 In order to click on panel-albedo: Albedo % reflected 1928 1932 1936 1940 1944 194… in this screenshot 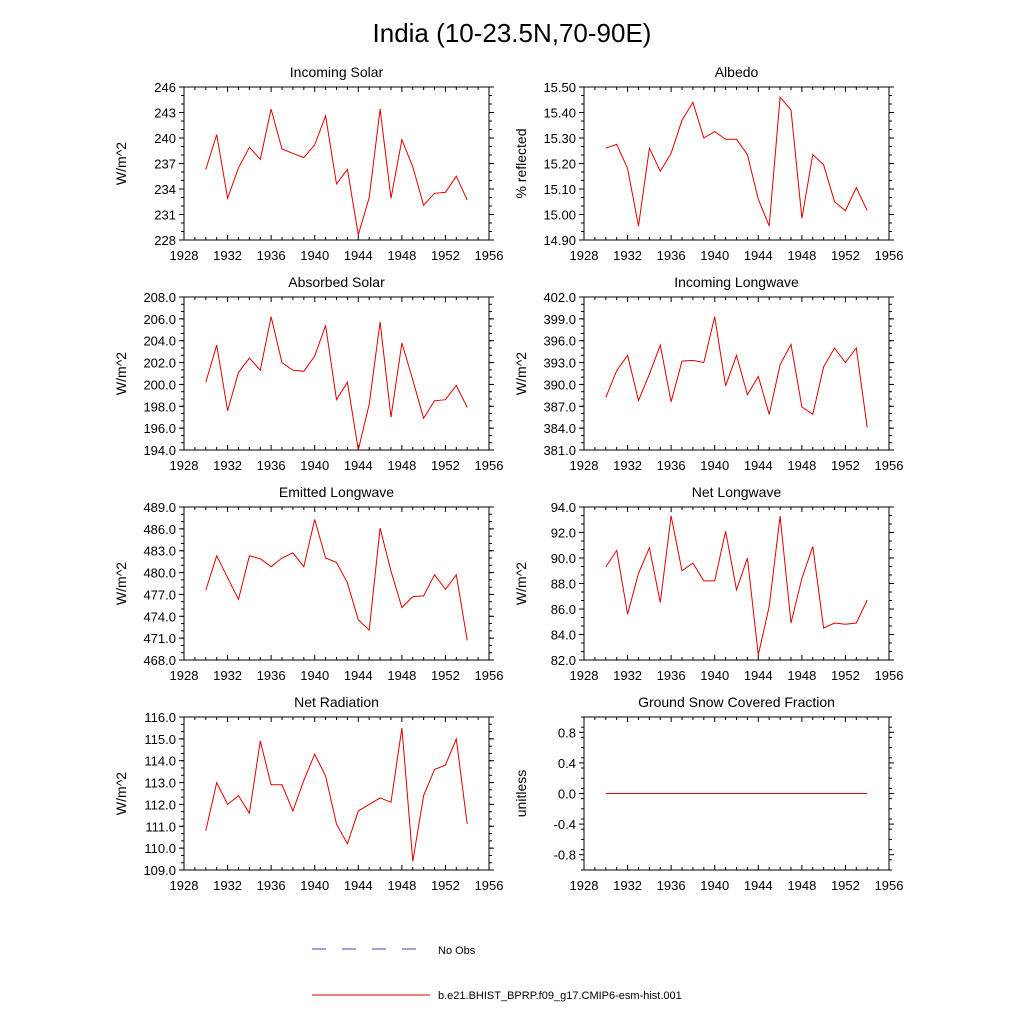, I will do `click(708, 163)`.